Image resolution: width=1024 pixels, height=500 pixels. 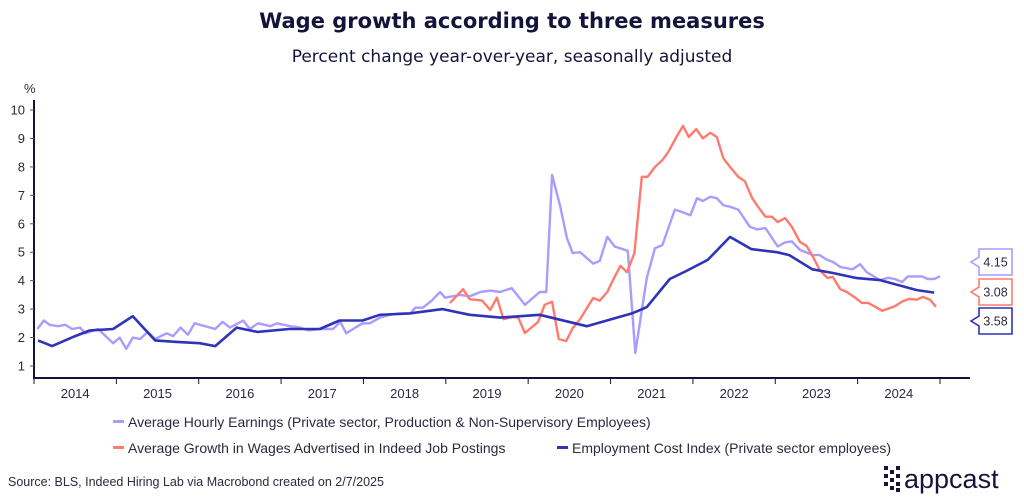 What do you see at coordinates (995, 293) in the screenshot?
I see `end-label-value: 3.08` at bounding box center [995, 293].